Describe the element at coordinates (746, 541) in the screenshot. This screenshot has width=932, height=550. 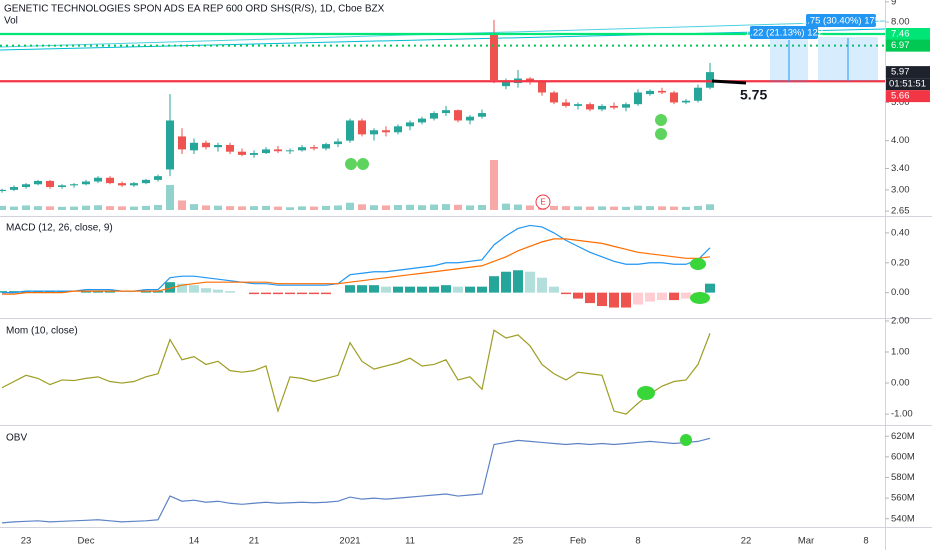
I see `x-tick-label: 22` at that location.